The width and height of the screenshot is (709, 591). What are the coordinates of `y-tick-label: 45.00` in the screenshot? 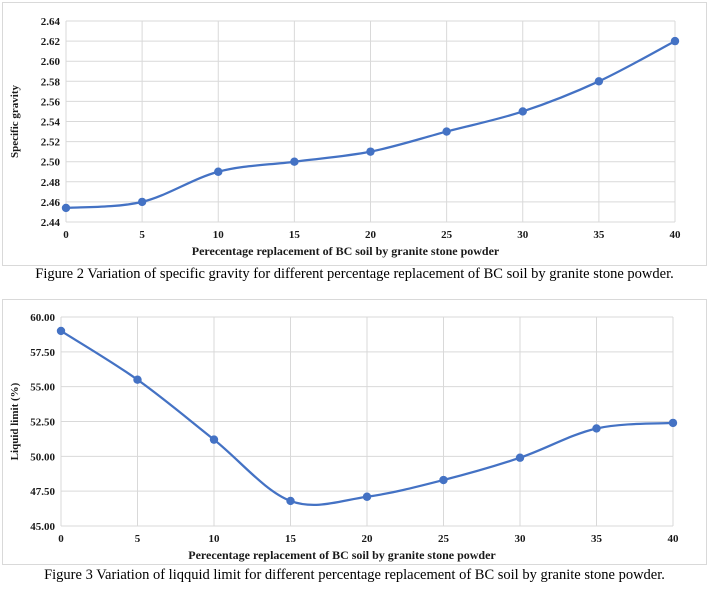 It's located at (42, 527).